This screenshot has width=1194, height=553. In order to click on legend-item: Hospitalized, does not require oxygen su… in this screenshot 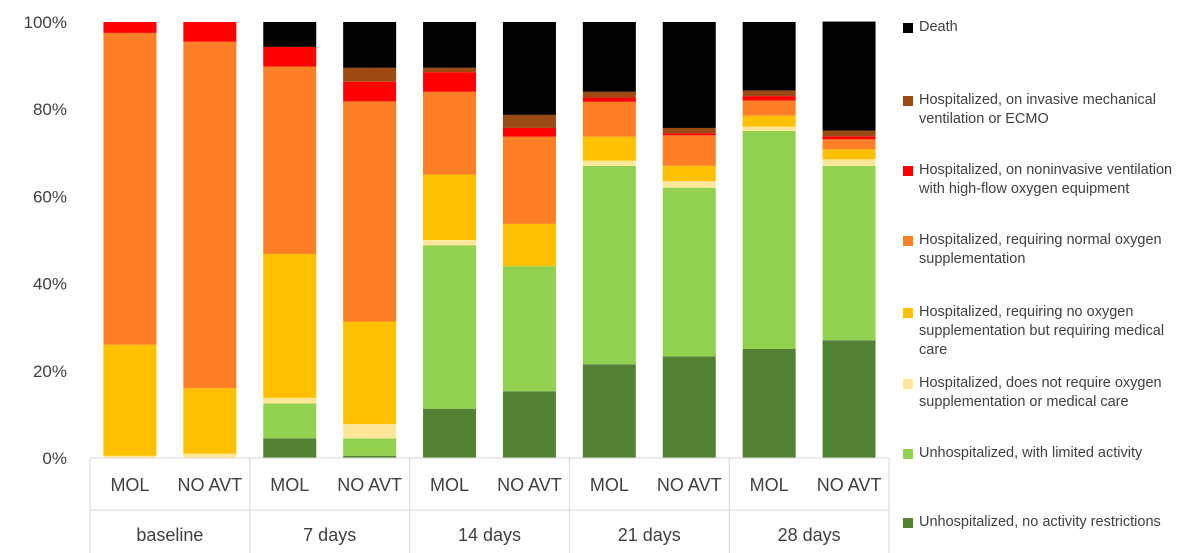, I will do `click(1048, 393)`.